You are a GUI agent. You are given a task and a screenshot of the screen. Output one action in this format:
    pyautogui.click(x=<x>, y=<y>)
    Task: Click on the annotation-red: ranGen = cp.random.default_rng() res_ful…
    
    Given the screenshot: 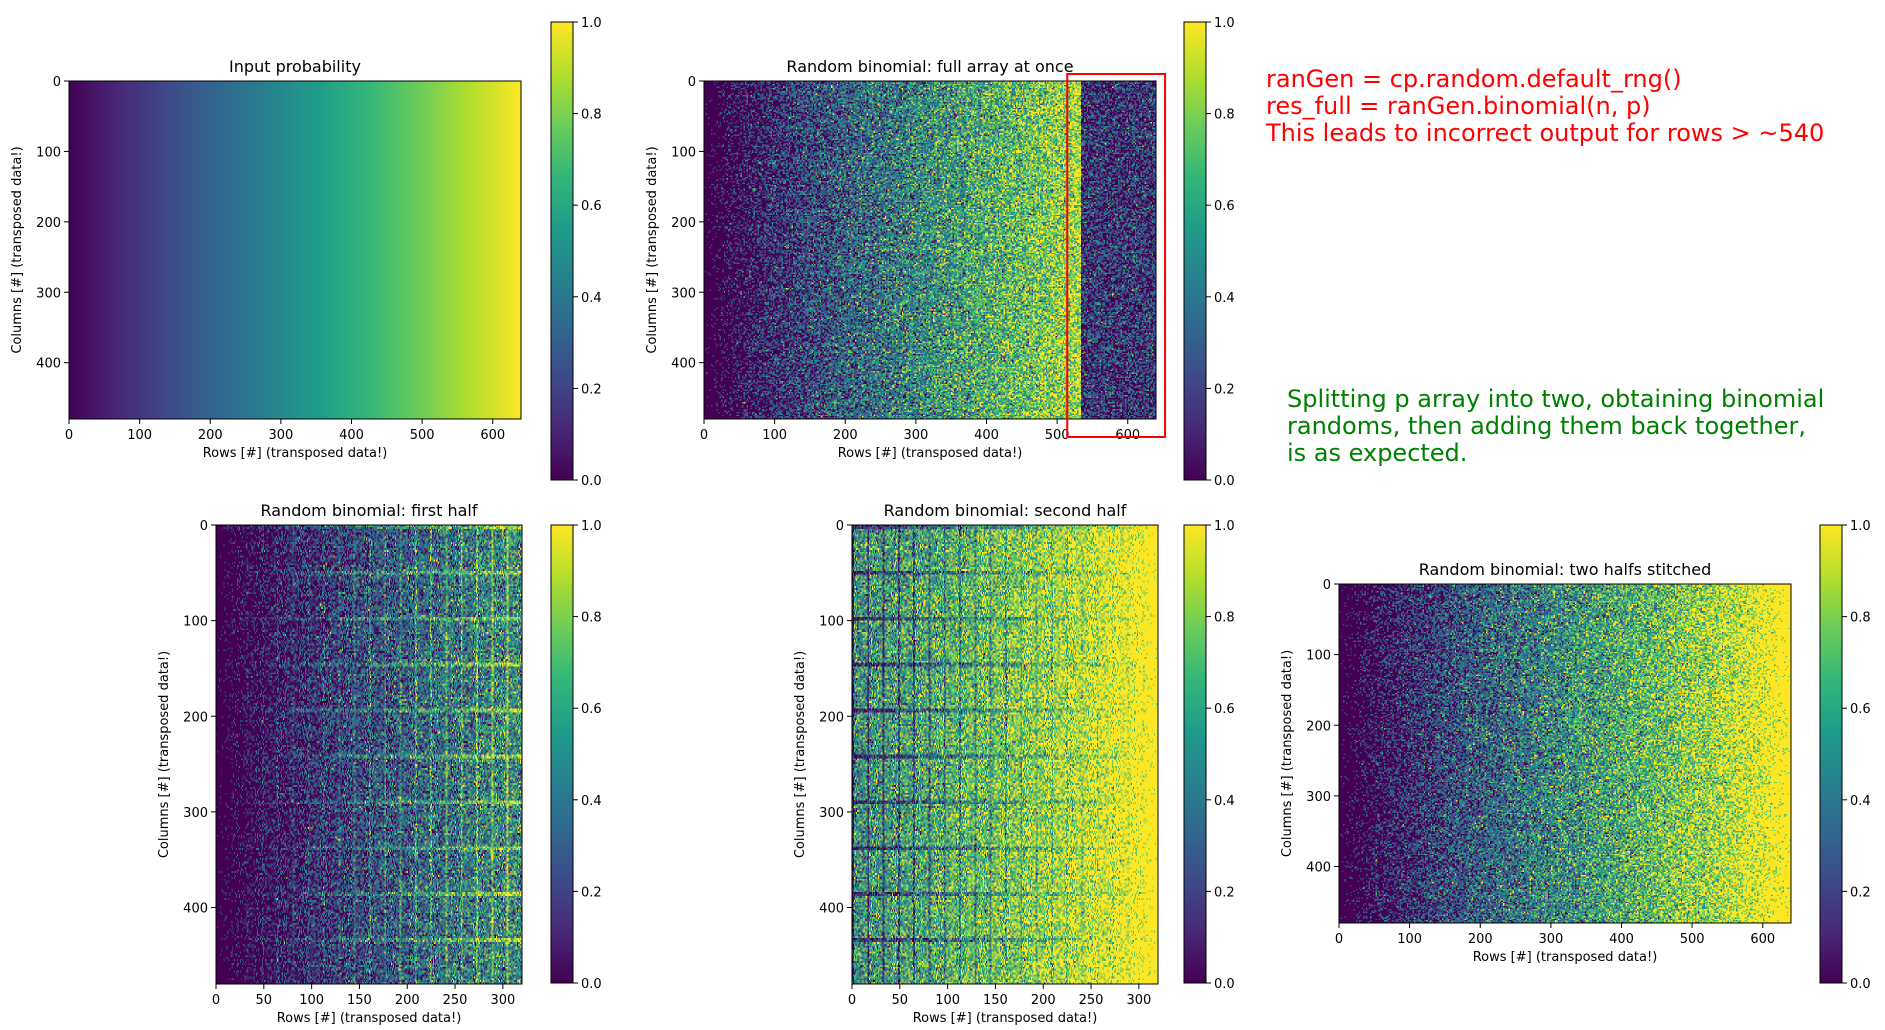 What is the action you would take?
    pyautogui.click(x=1545, y=106)
    